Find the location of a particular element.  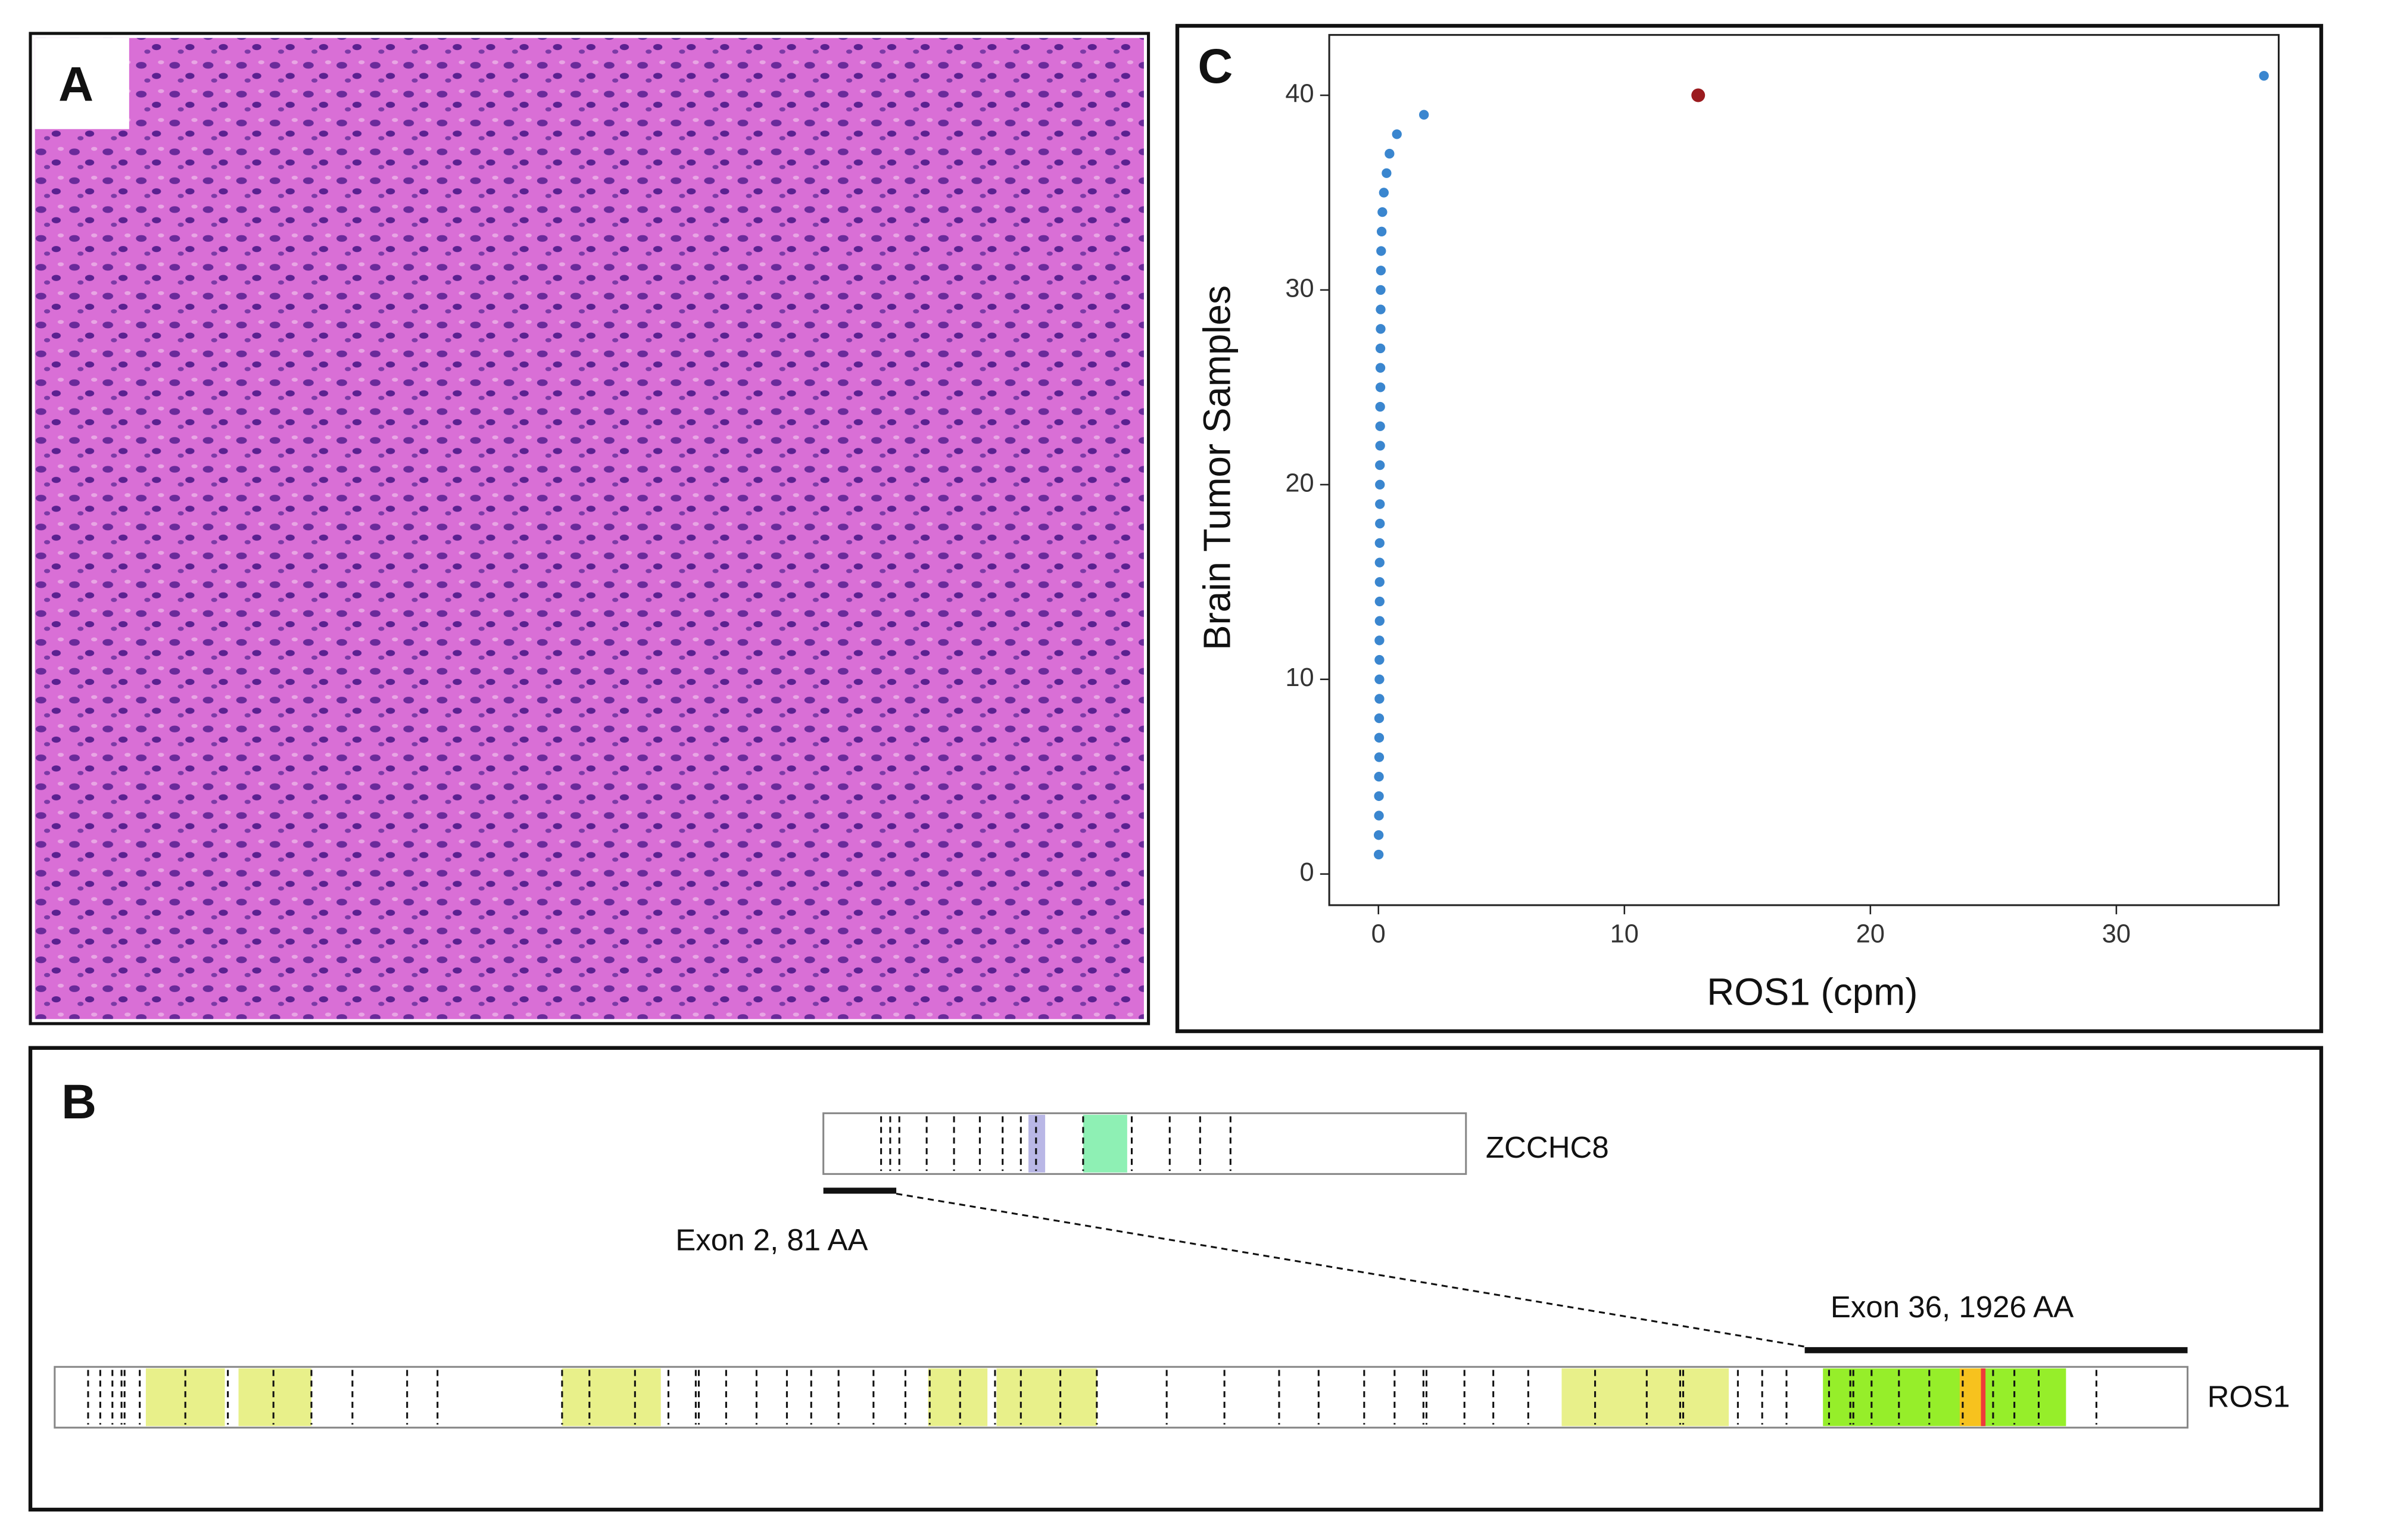

gene-name: ZCCHC8 is located at coordinates (1548, 1147).